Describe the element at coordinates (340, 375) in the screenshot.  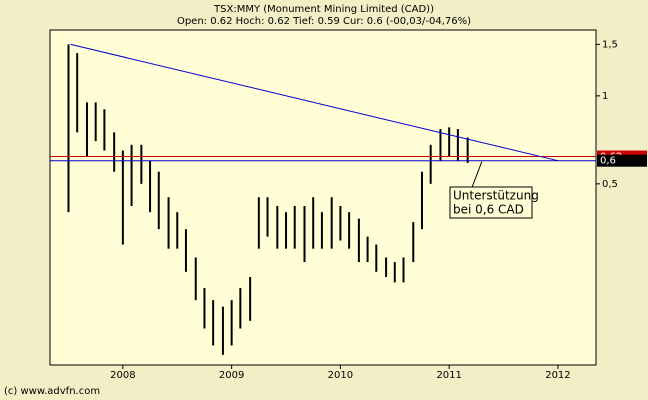
I see `x-tick-label: 2010` at that location.